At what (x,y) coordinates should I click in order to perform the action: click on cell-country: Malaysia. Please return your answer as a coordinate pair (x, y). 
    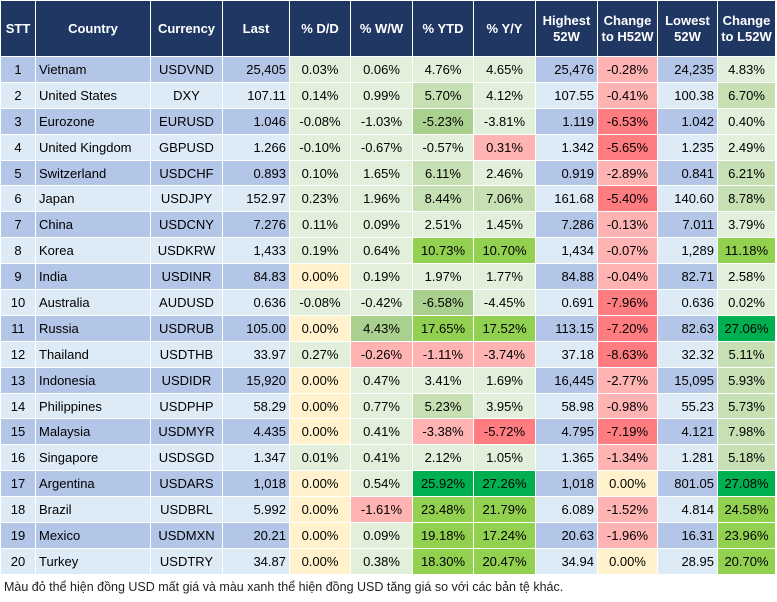
    Looking at the image, I should click on (93, 432).